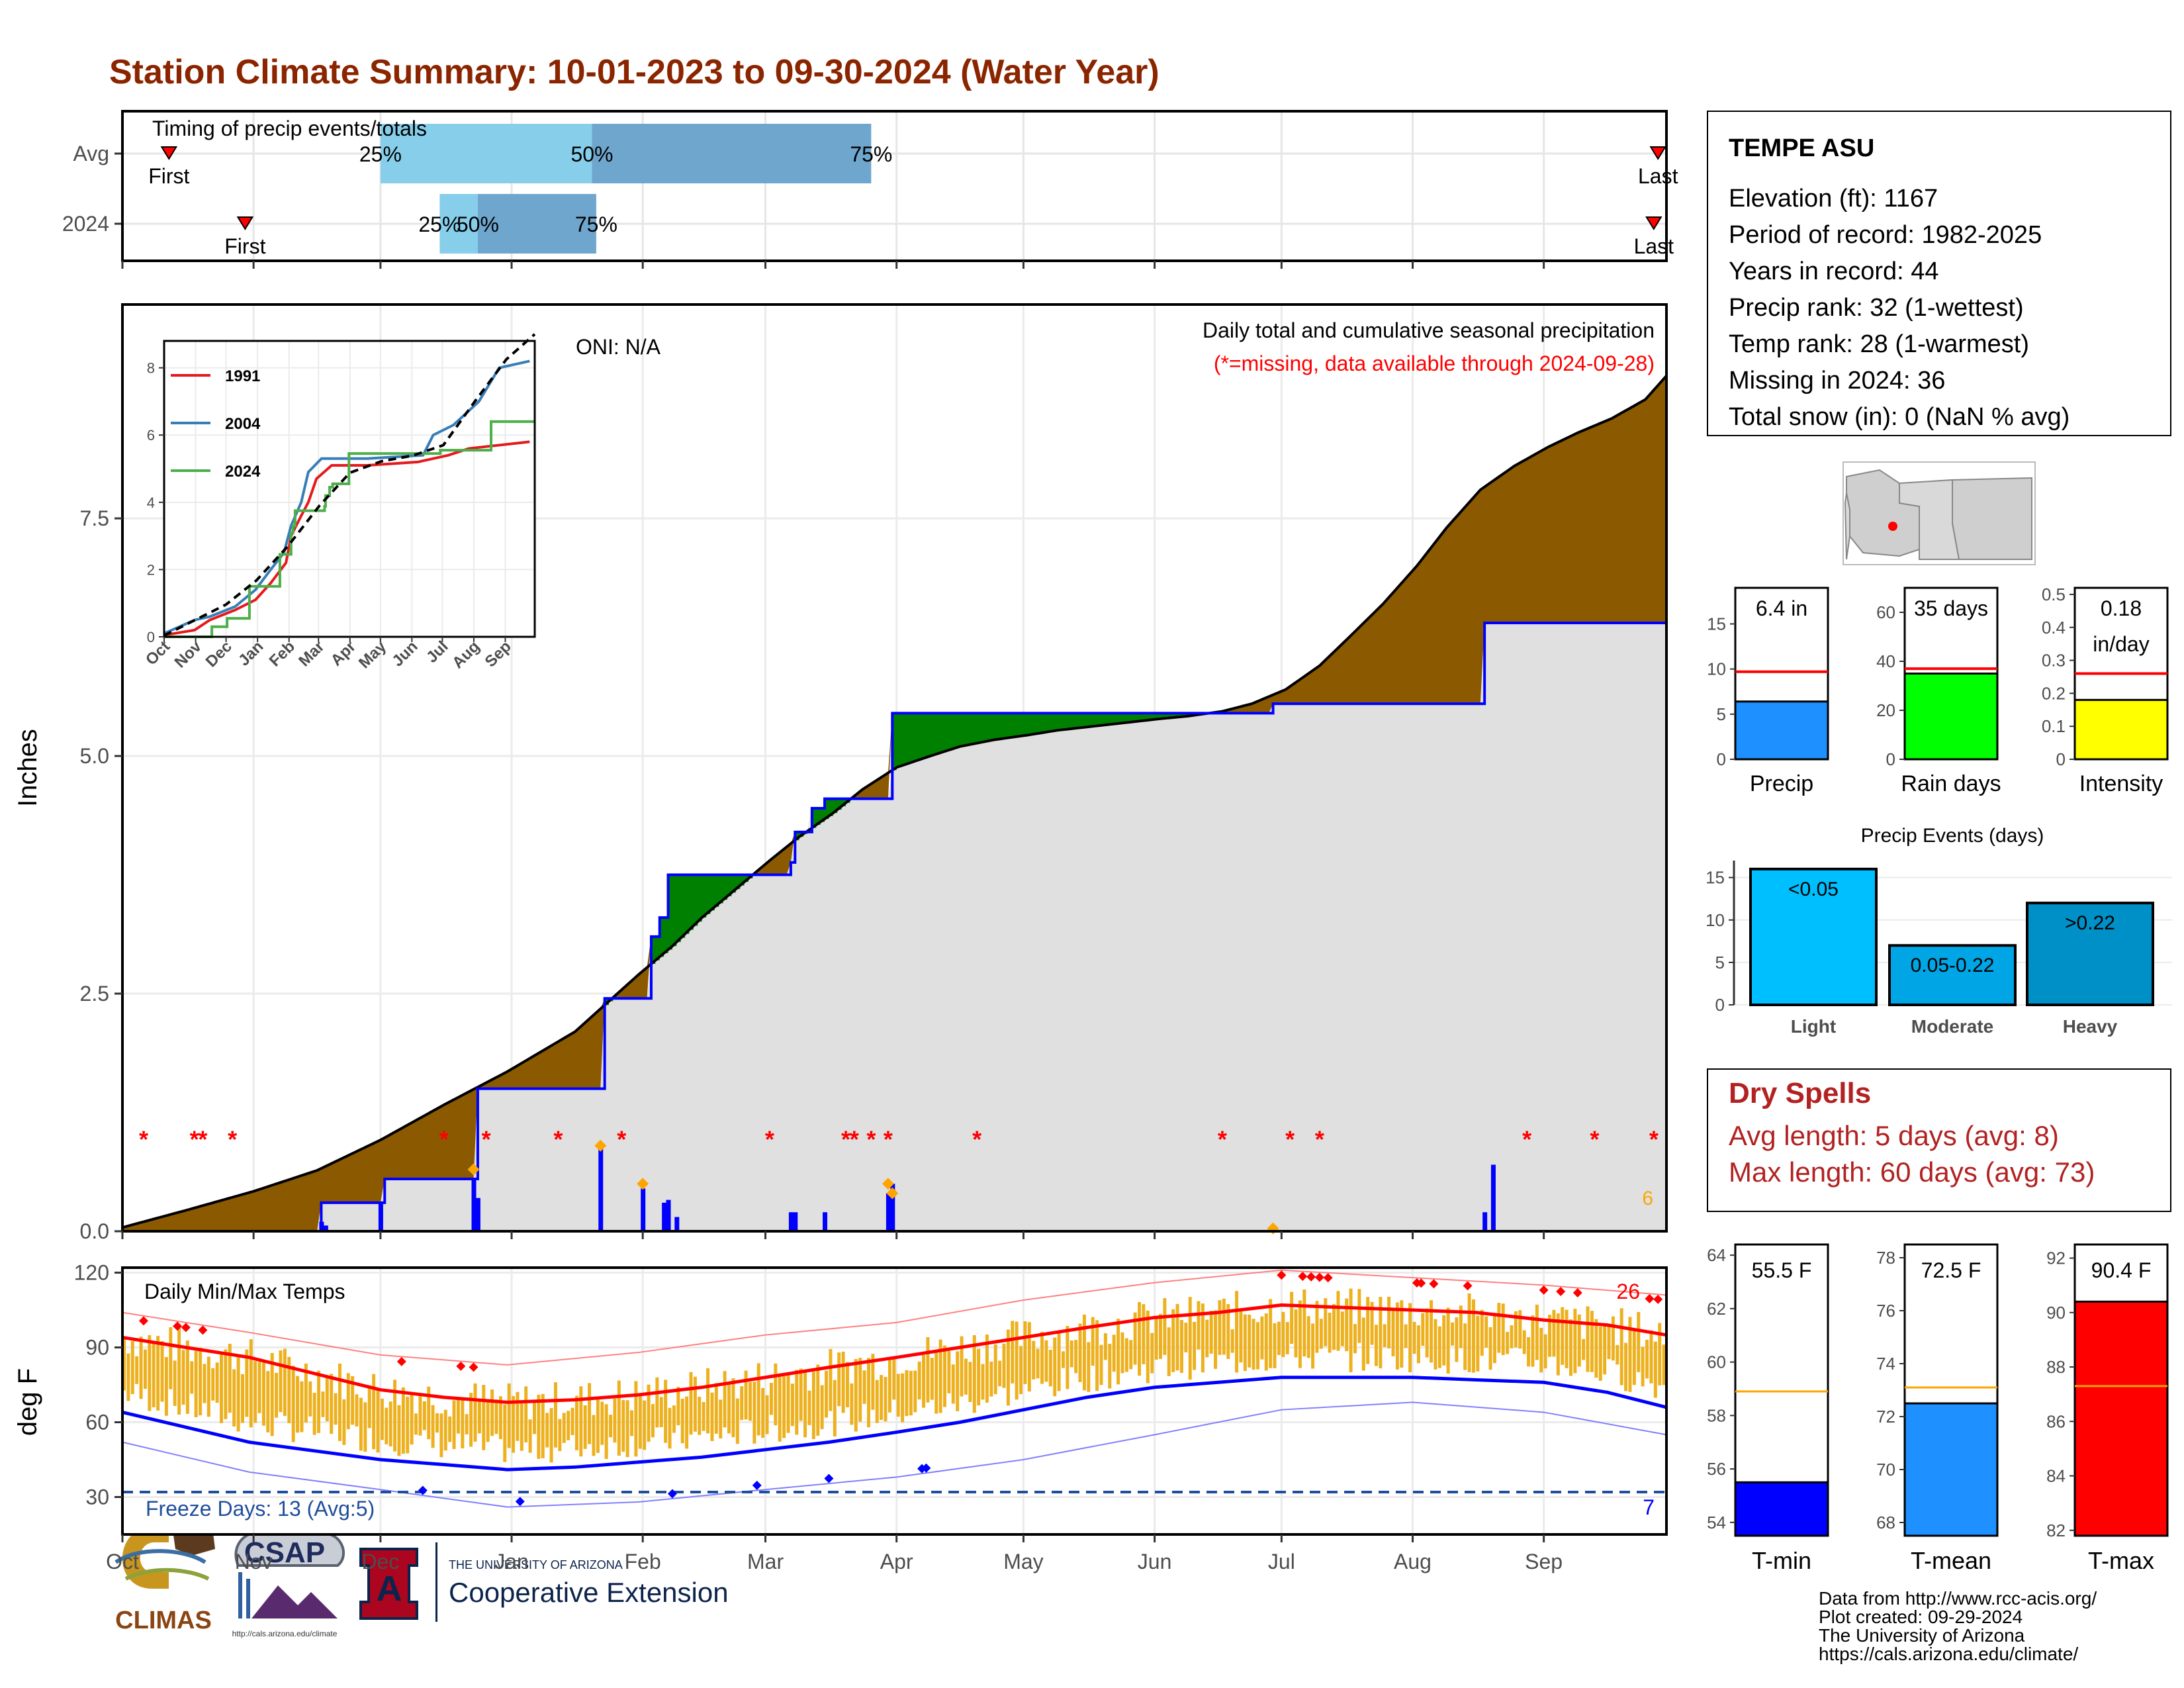 The image size is (2184, 1688). I want to click on timing-bar-p50-p75, so click(732, 153).